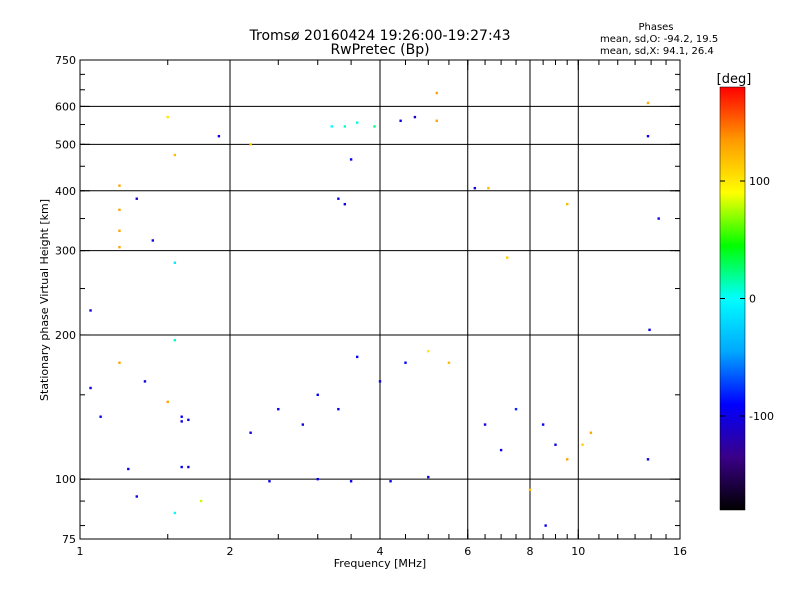  I want to click on x-tick-label: 16, so click(680, 551).